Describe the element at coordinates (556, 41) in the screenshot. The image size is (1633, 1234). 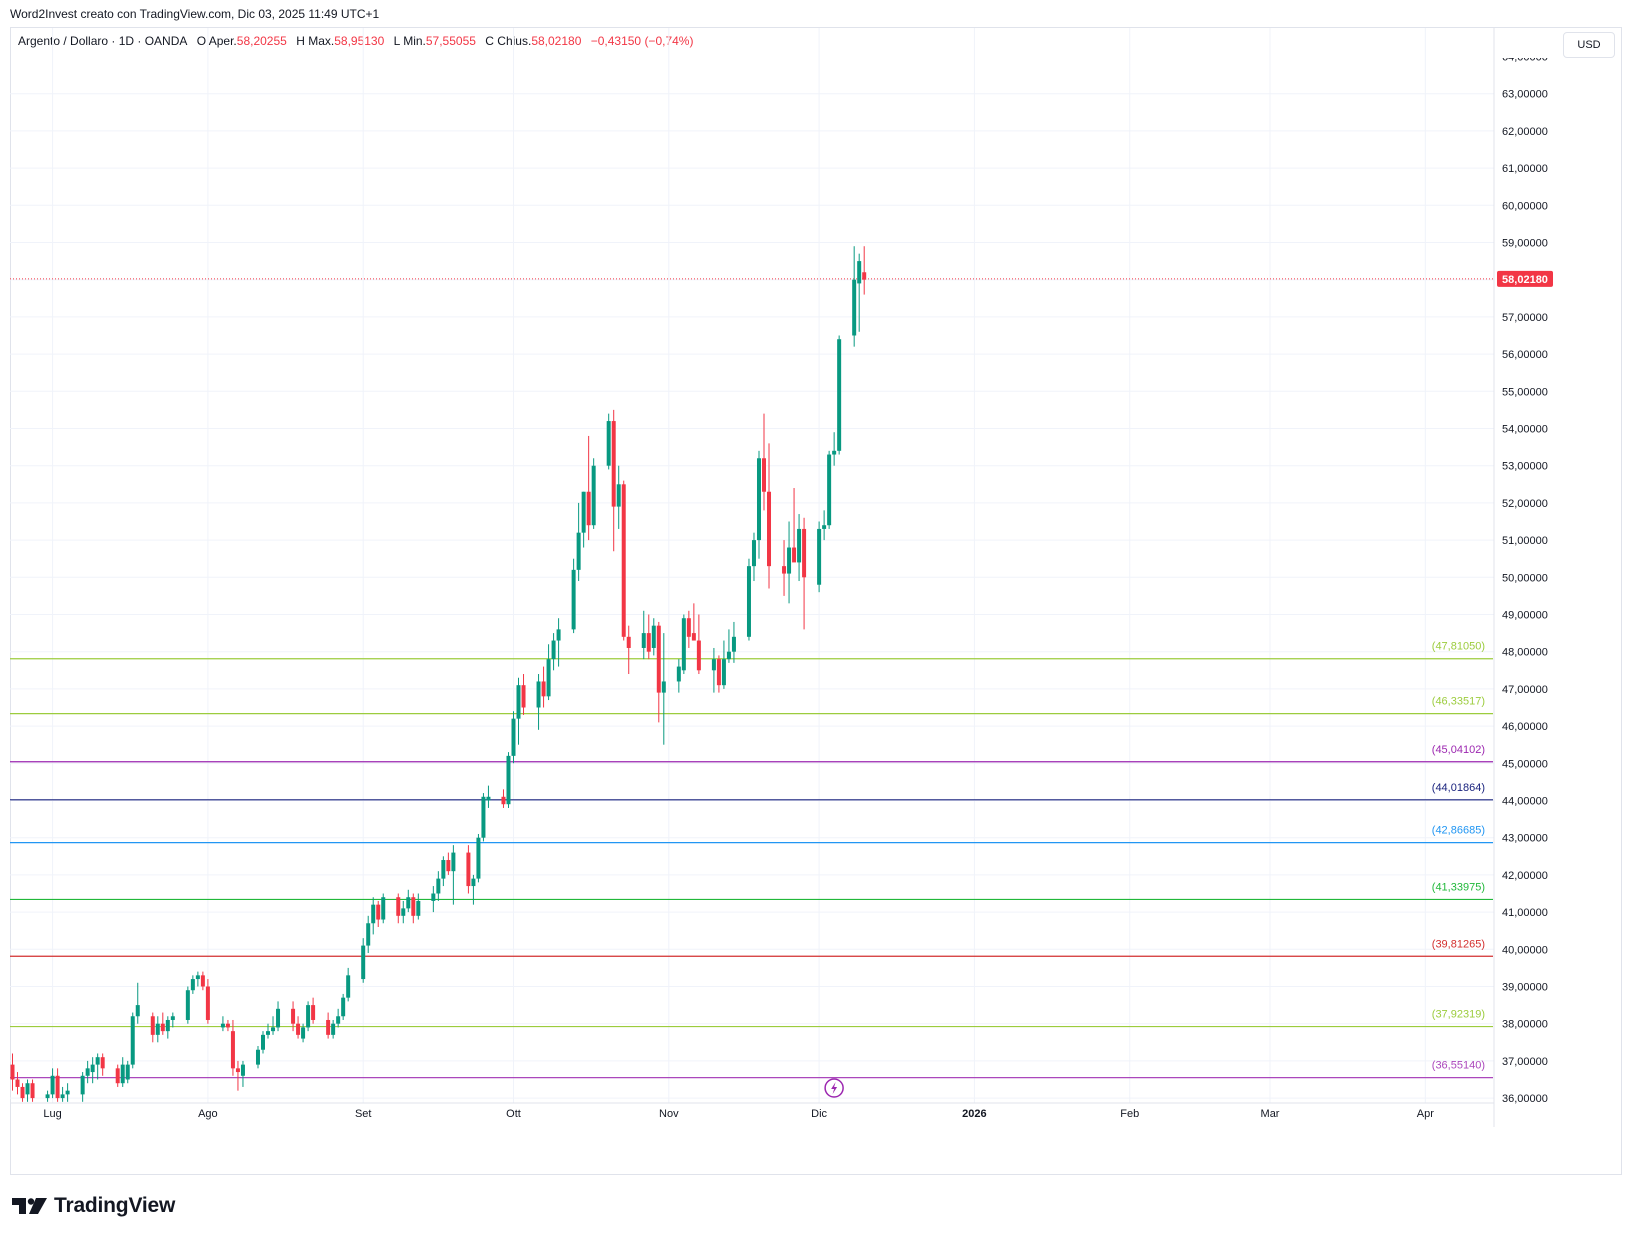
I see `close-value: 58,02180` at that location.